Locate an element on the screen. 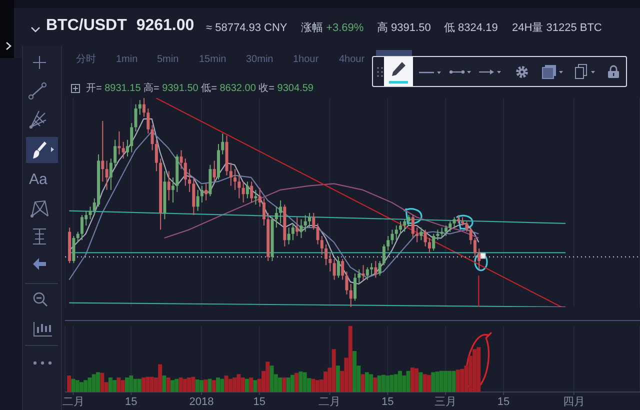 This screenshot has height=410, width=640. text: 涨幅 +3.69% is located at coordinates (332, 28).